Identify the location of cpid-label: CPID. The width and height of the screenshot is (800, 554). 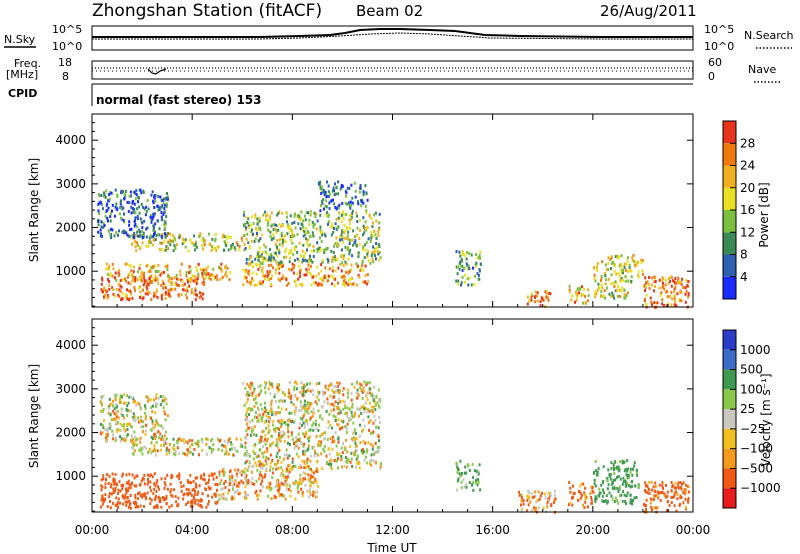
(22, 93).